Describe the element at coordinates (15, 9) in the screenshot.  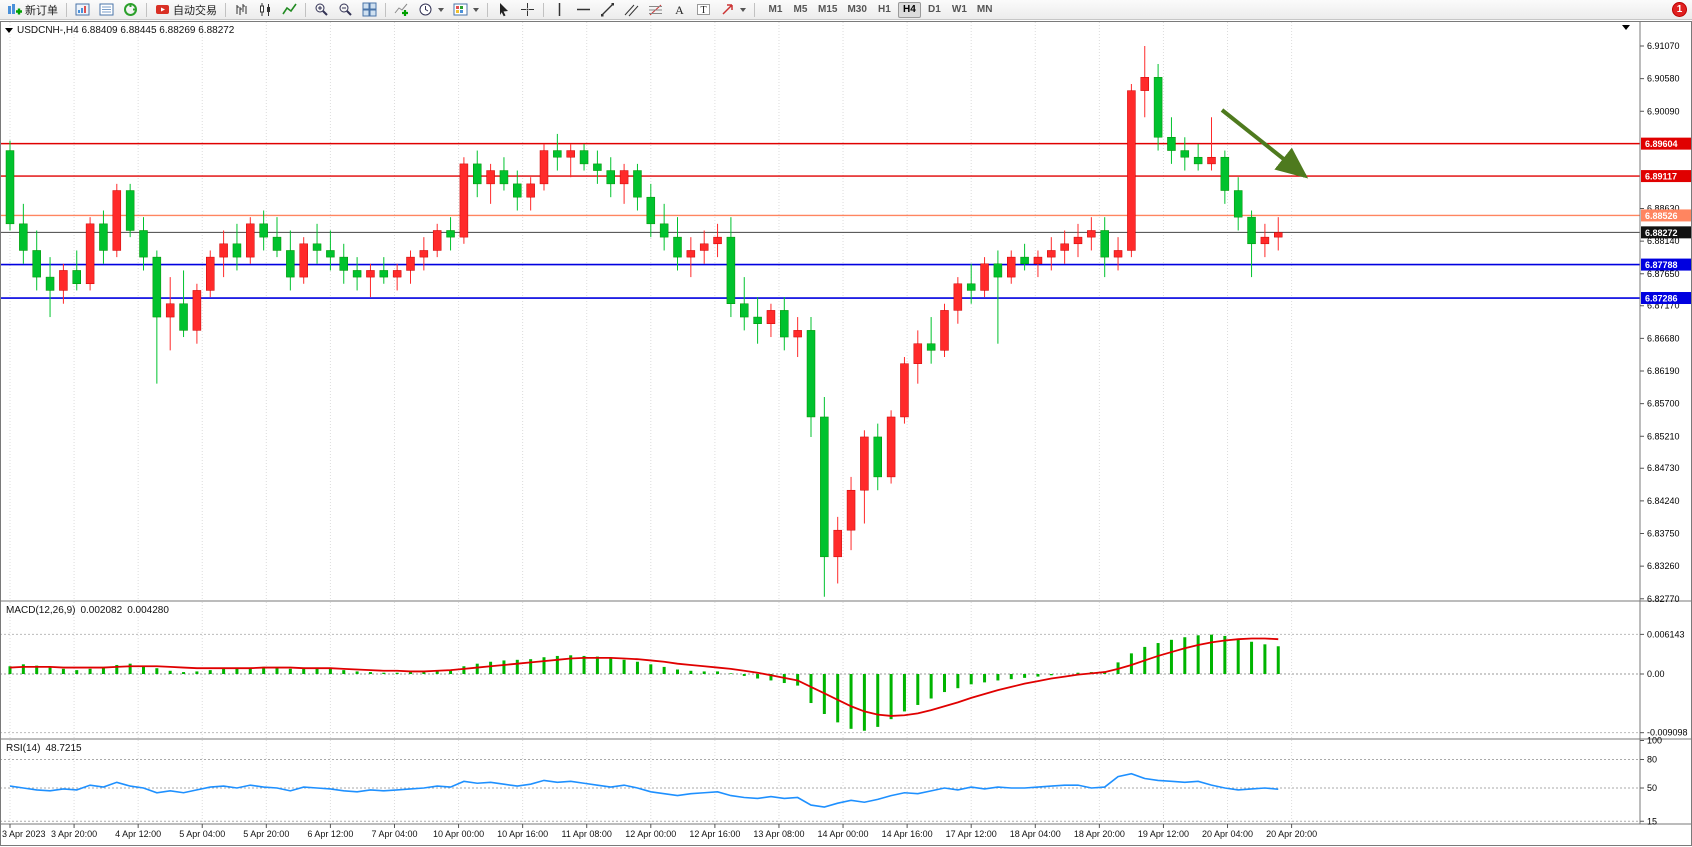
I see `new-order-icon` at that location.